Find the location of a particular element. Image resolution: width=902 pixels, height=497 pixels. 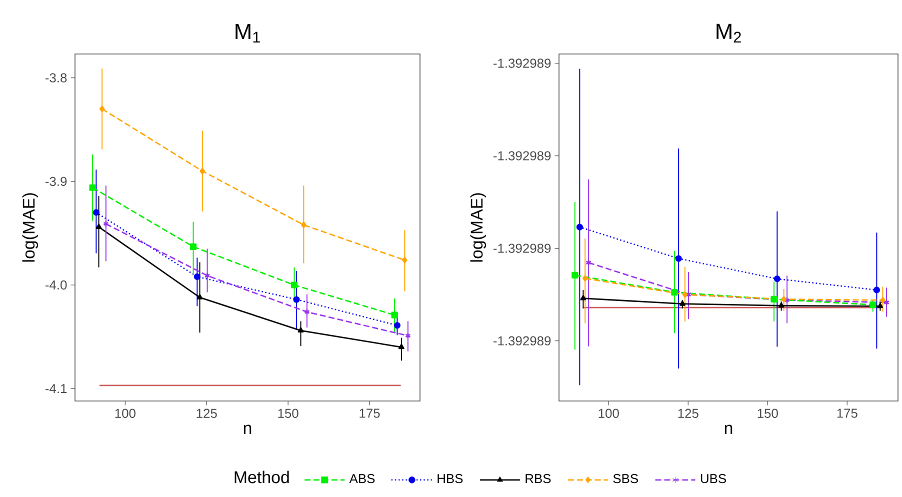

legend-label: ABS is located at coordinates (362, 479).